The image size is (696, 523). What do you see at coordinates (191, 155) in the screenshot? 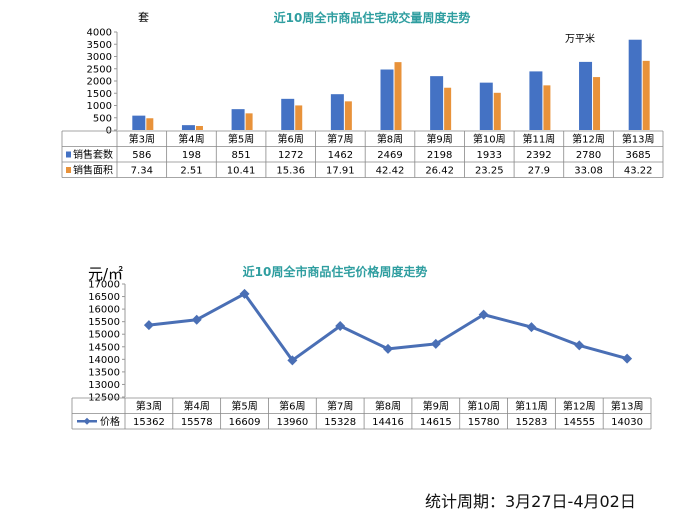
I see `volume-data-label: 198` at bounding box center [191, 155].